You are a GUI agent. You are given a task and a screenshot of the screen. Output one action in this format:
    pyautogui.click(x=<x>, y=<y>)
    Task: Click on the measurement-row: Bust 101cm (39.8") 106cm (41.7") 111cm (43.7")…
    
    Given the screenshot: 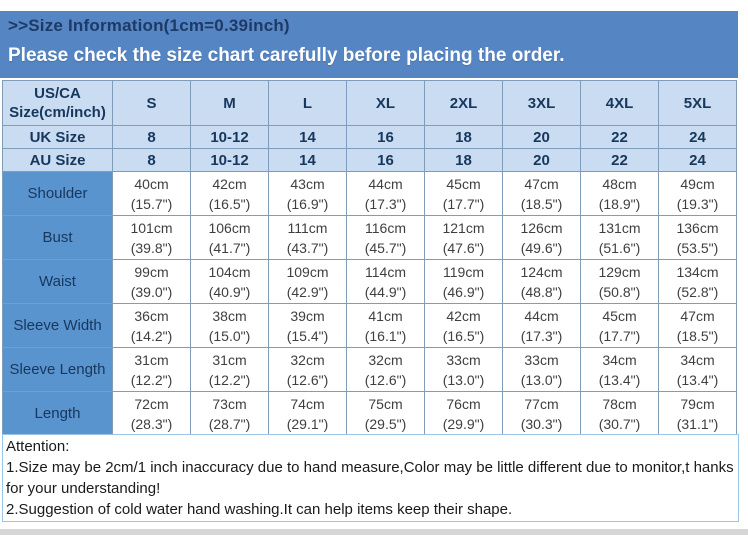 What is the action you would take?
    pyautogui.click(x=369, y=237)
    